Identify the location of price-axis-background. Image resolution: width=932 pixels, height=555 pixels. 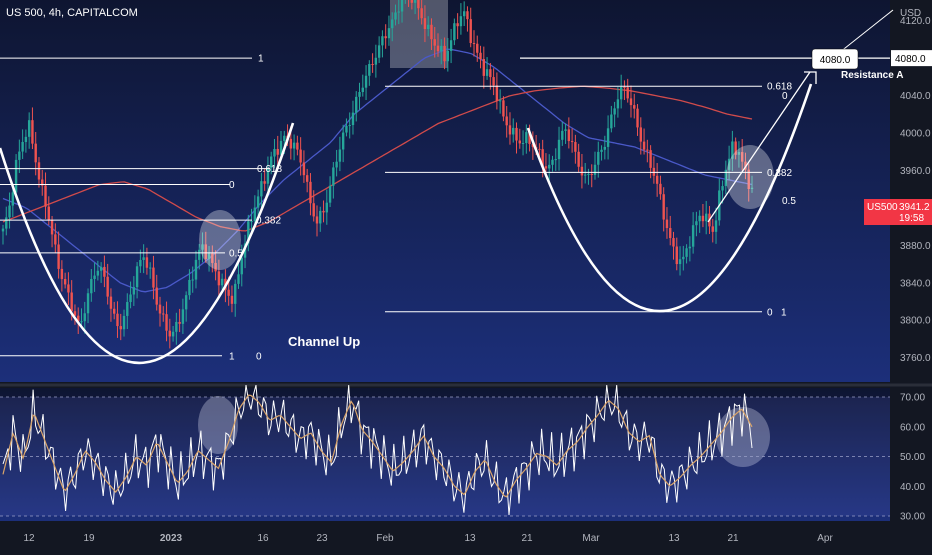
(911, 261).